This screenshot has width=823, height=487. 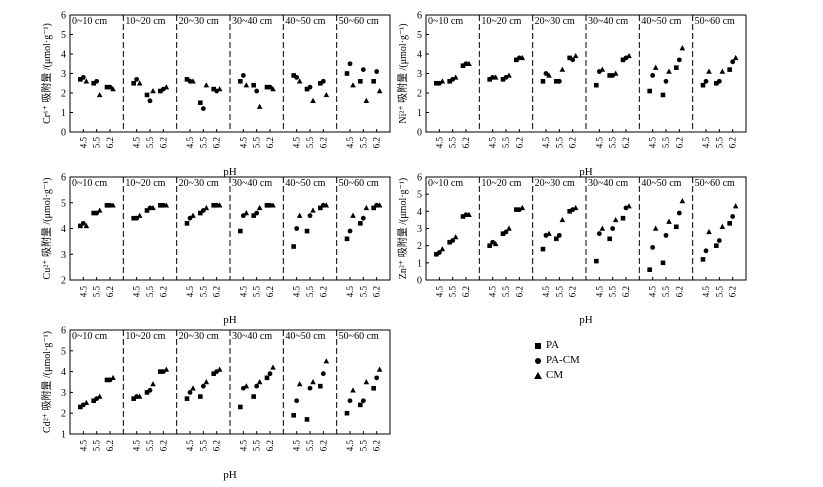 I want to click on y-axis-label: Cd²⁺ 吸附量 /(μmol·g⁻¹), so click(x=46, y=382).